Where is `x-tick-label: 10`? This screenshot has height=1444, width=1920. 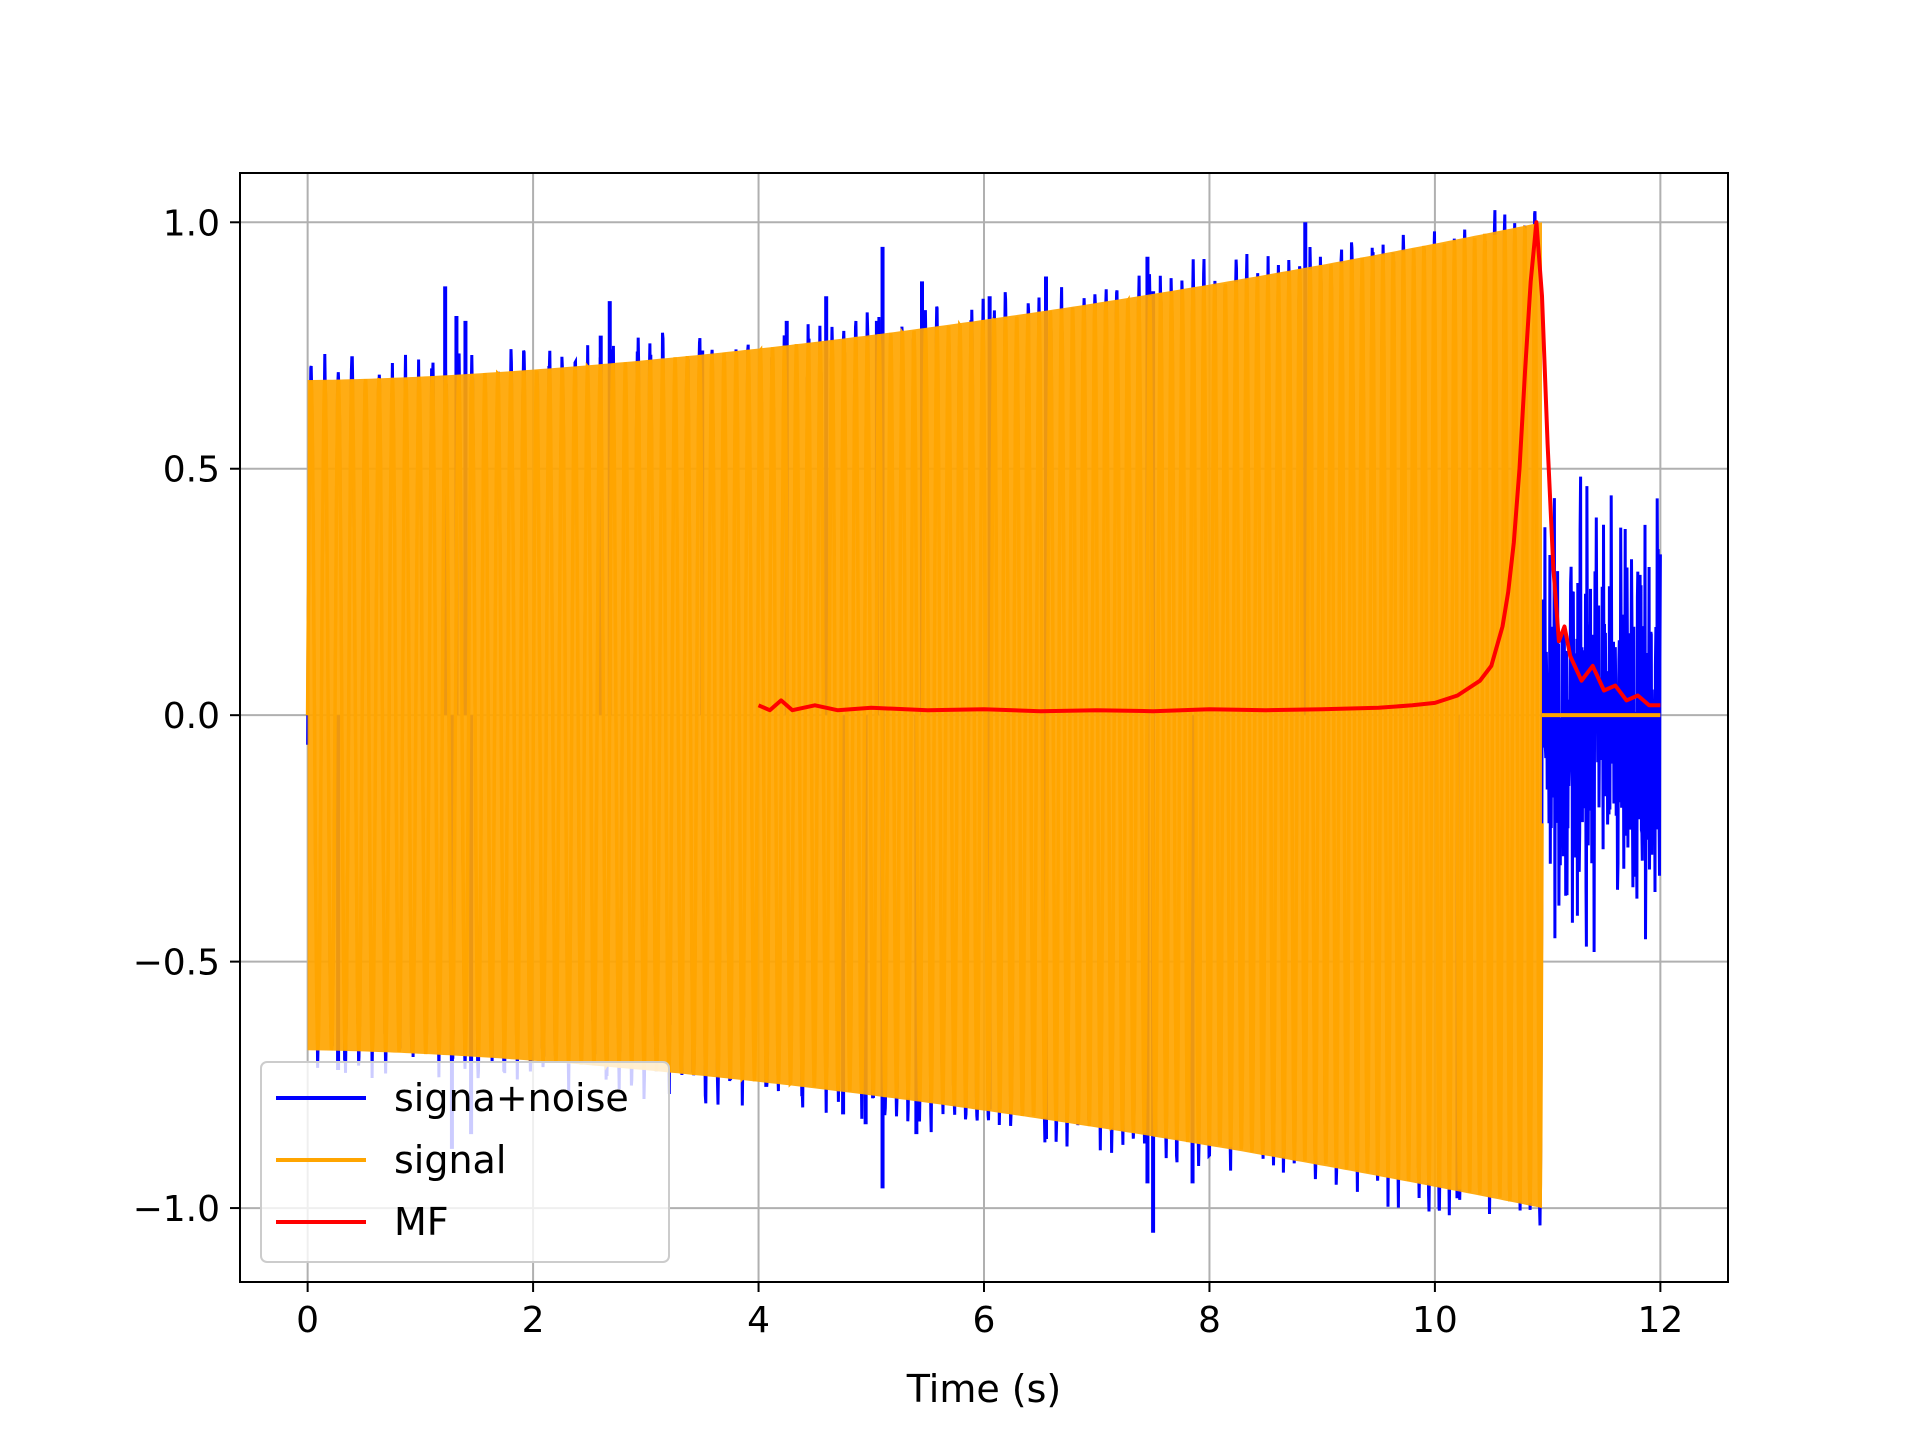 x-tick-label: 10 is located at coordinates (1435, 1320).